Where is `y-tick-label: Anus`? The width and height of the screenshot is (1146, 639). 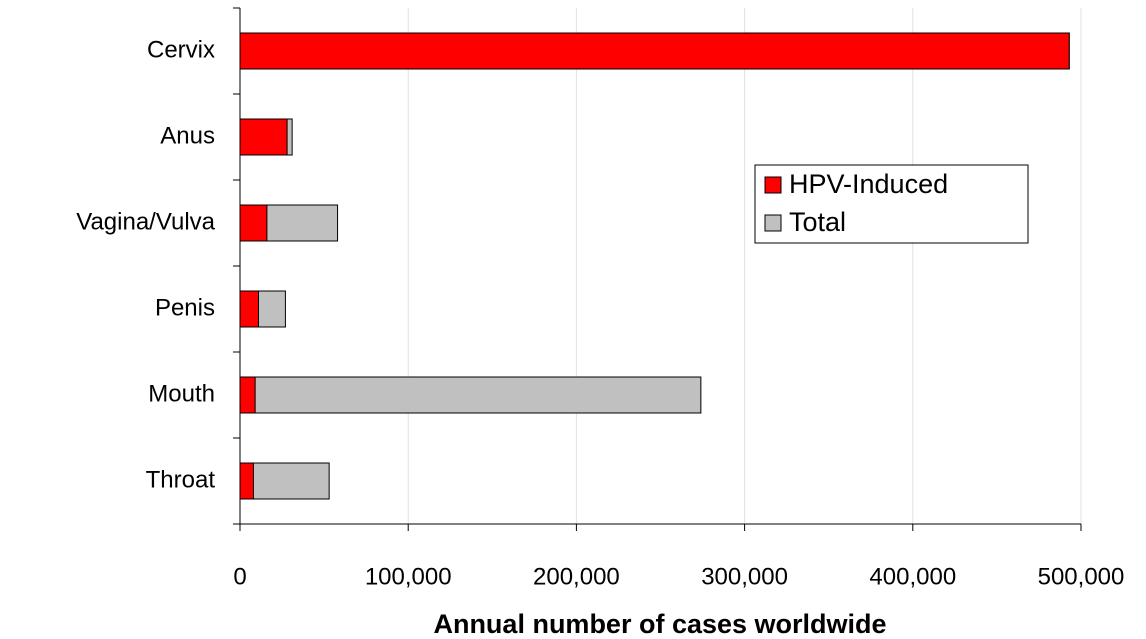 y-tick-label: Anus is located at coordinates (187, 135).